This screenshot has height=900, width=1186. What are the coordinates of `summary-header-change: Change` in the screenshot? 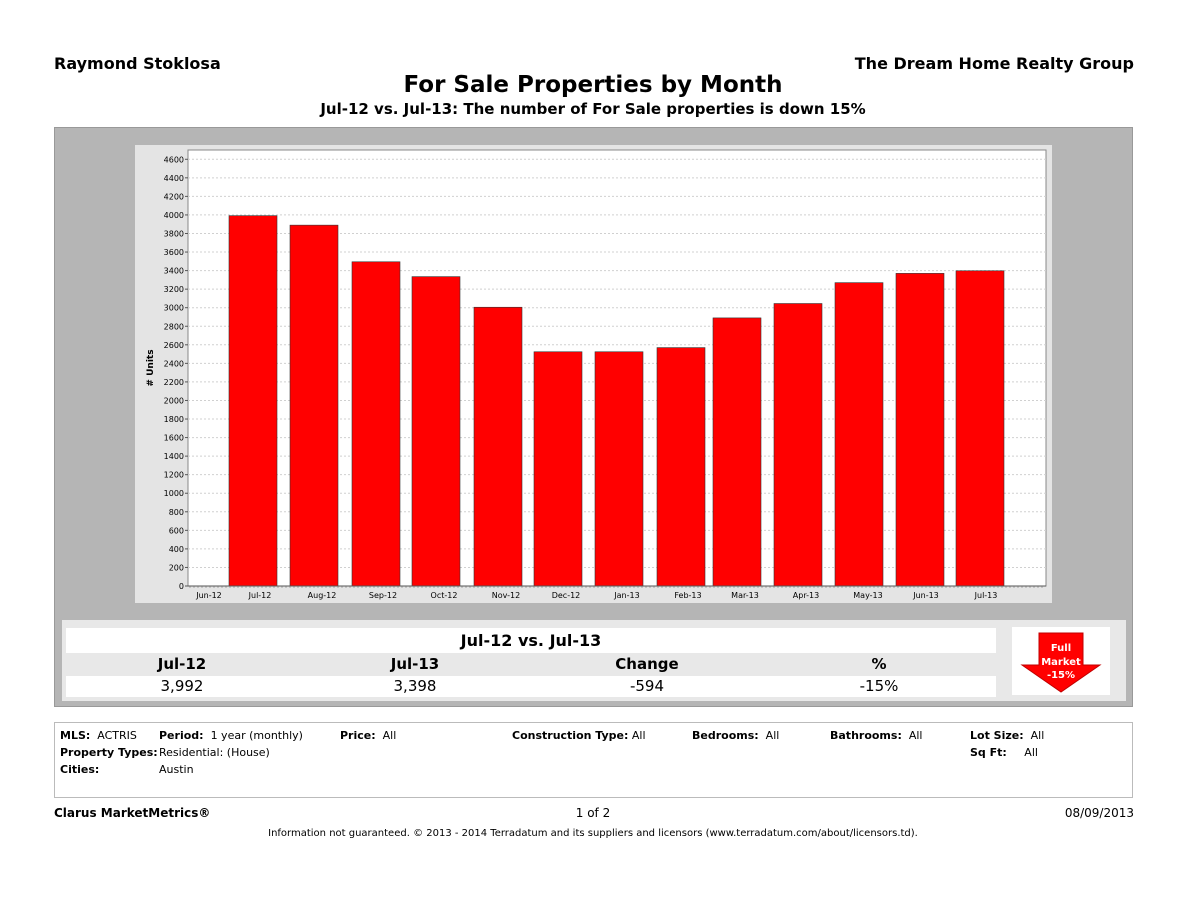 It's located at (647, 664).